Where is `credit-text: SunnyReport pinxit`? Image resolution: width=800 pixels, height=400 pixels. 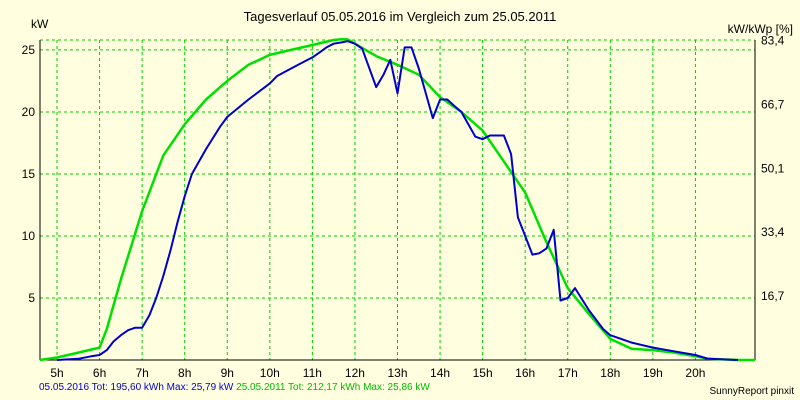 credit-text: SunnyReport pinxit is located at coordinates (752, 391).